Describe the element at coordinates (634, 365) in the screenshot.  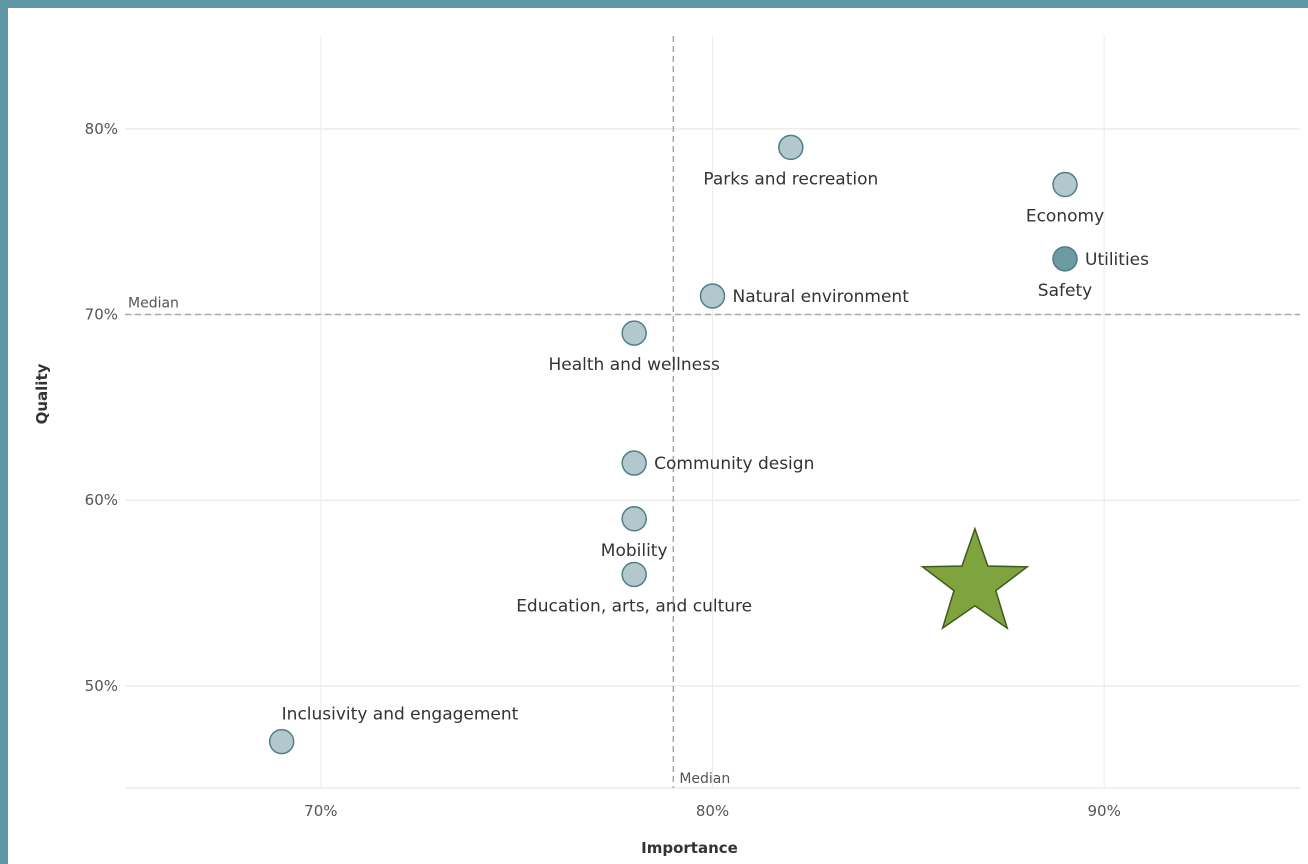
I see `point-label: Health and wellness` at that location.